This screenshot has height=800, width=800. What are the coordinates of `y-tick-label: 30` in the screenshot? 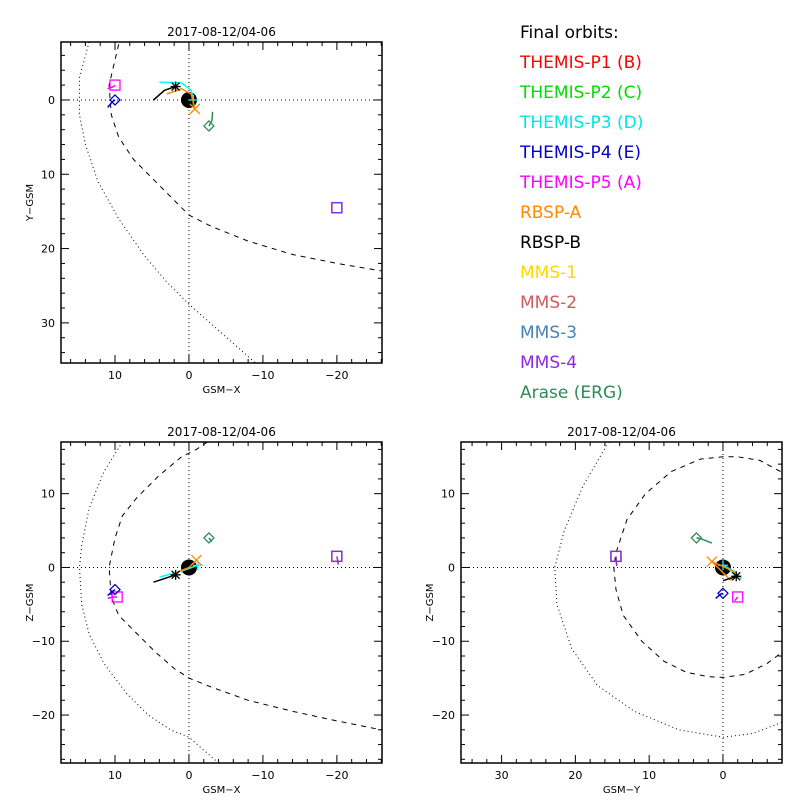 It's located at (48, 323).